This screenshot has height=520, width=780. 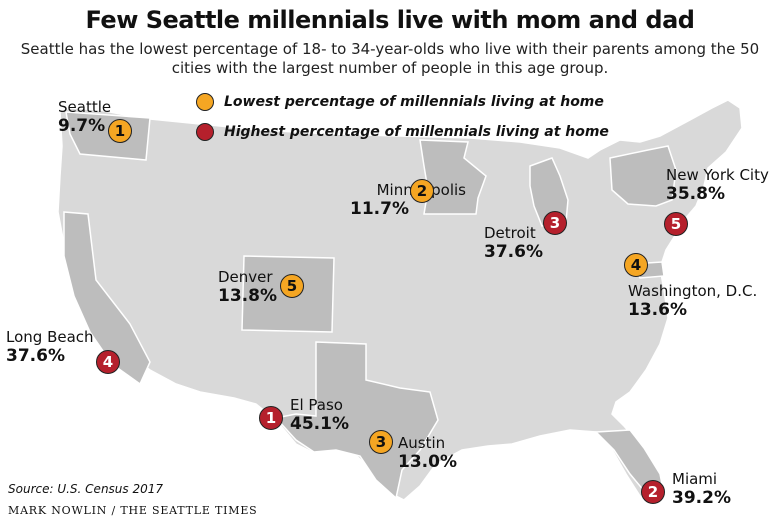 What do you see at coordinates (120, 131) in the screenshot?
I see `rank-badge-seattle: 1` at bounding box center [120, 131].